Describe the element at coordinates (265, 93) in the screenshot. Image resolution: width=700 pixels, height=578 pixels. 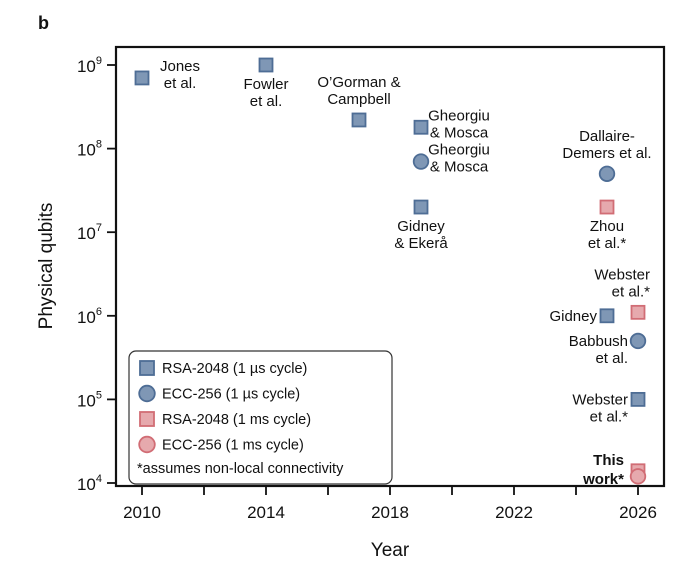
I see `point-label: Fowler et al.` at that location.